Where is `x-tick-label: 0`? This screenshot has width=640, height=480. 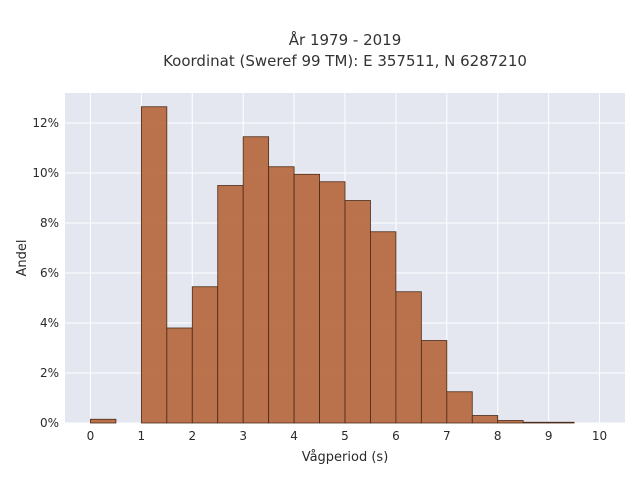
x-tick-label: 0 is located at coordinates (91, 436).